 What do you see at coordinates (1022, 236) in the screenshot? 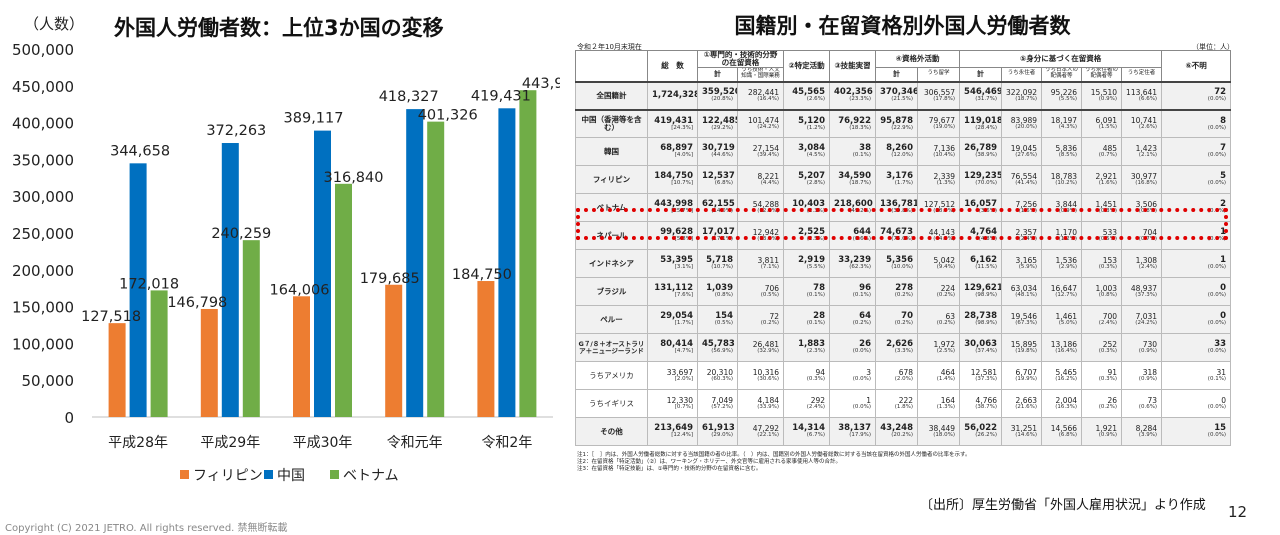
I see `table-cell: 2,357 (2.4%)` at bounding box center [1022, 236].